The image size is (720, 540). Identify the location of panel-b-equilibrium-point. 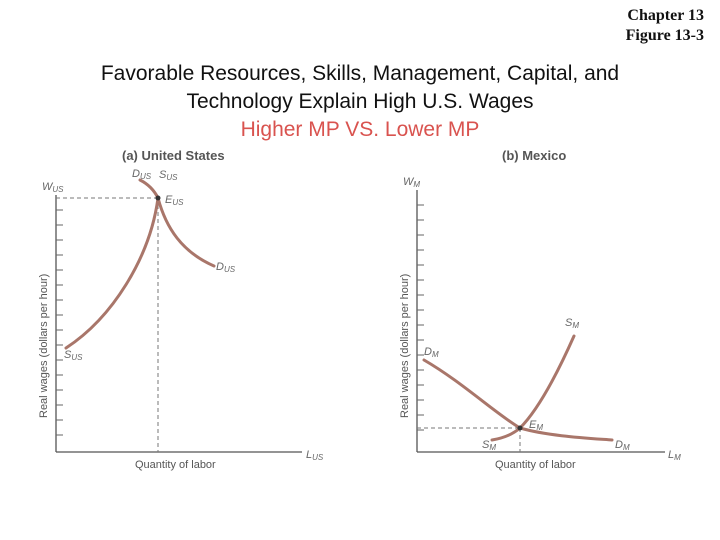
(520, 428).